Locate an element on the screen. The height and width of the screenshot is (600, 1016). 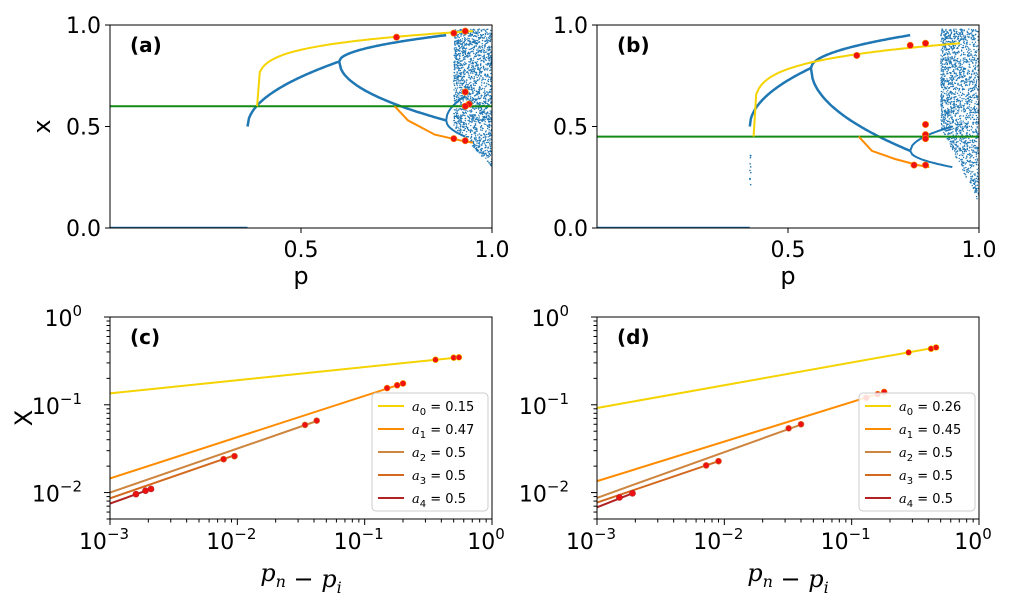
x-axis-label: p is located at coordinates (787, 276).